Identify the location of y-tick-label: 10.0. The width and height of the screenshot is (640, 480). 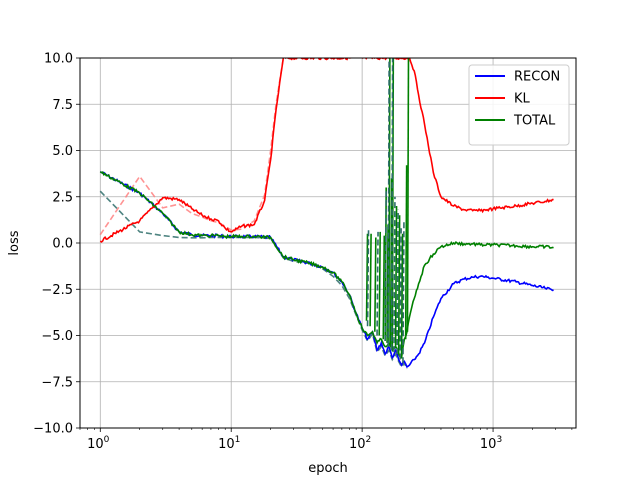
(58, 59).